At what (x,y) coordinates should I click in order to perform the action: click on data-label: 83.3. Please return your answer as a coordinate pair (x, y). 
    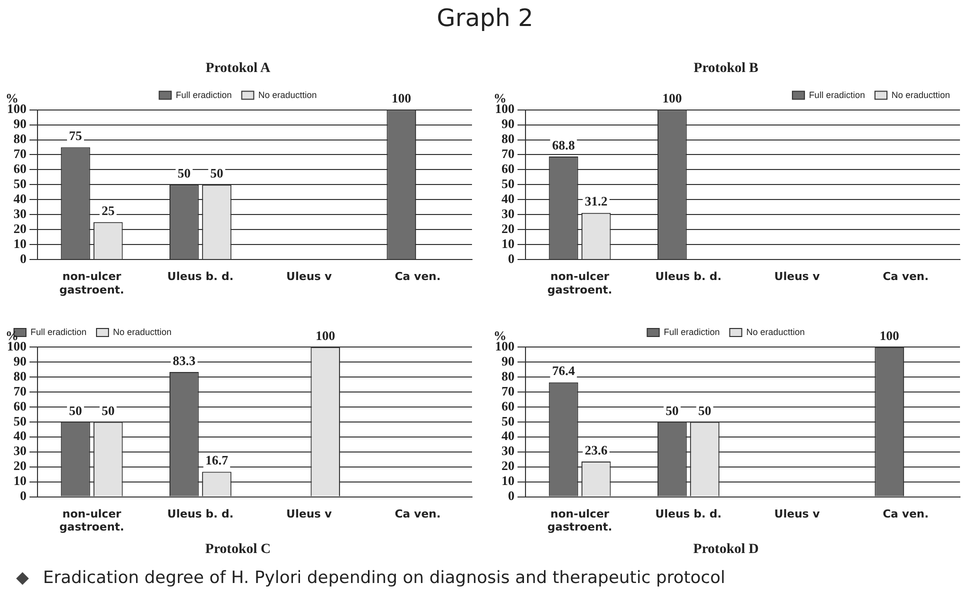
    Looking at the image, I should click on (184, 360).